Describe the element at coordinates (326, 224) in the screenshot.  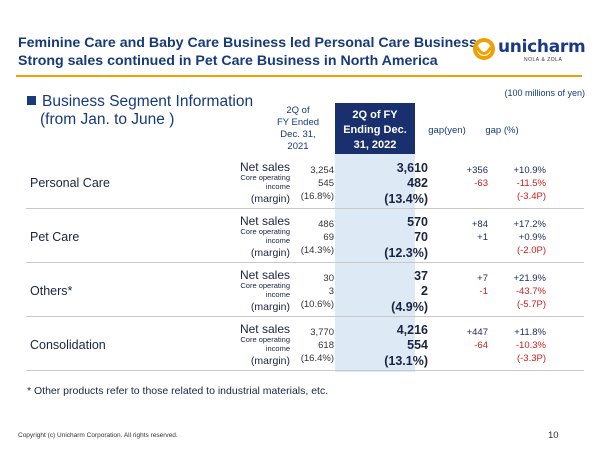
I see `prev-net-sales: 486` at that location.